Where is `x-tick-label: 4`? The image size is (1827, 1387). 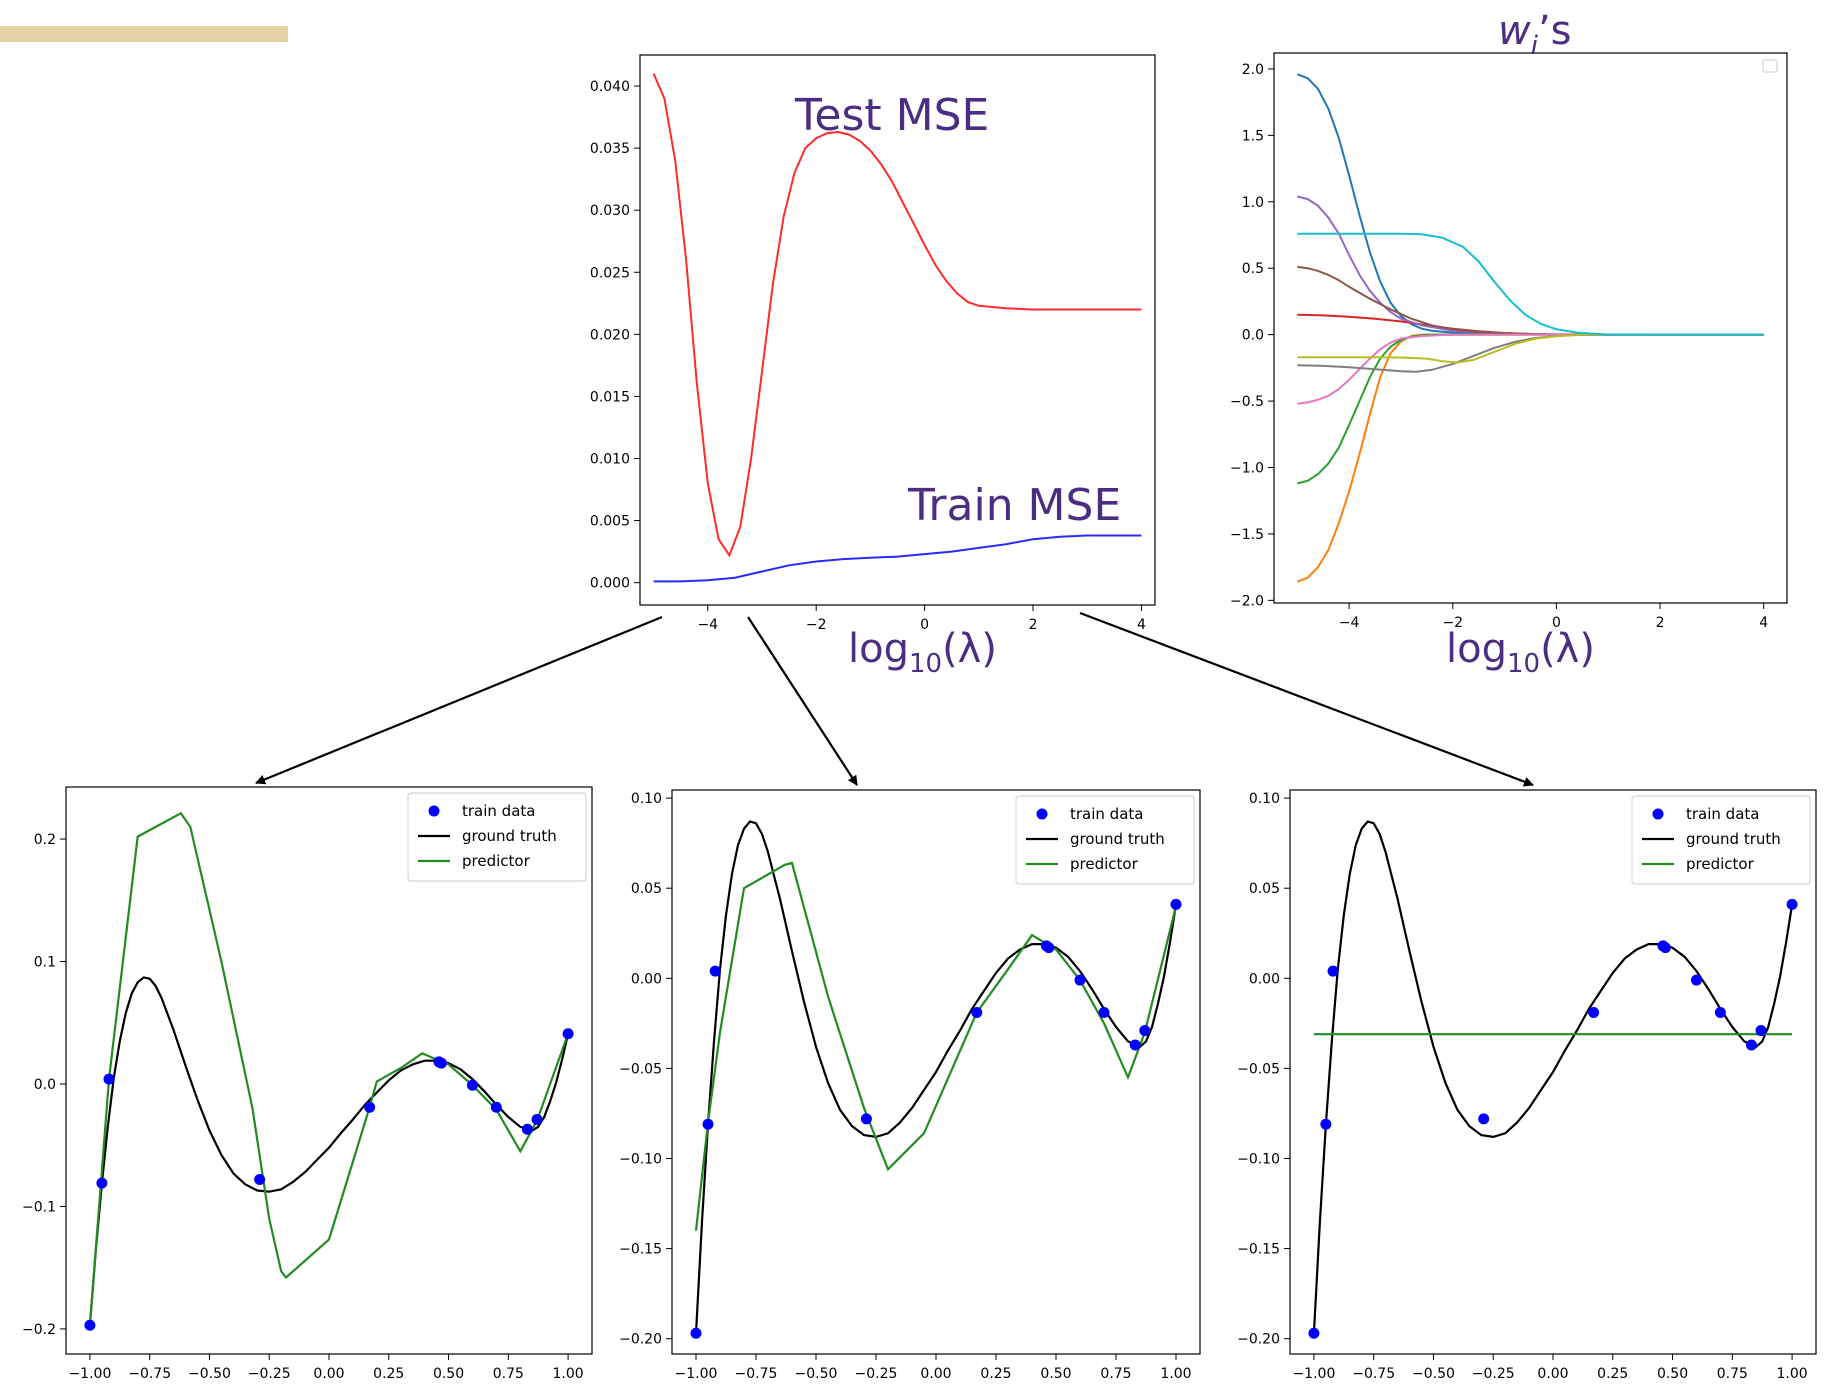
x-tick-label: 4 is located at coordinates (1763, 623).